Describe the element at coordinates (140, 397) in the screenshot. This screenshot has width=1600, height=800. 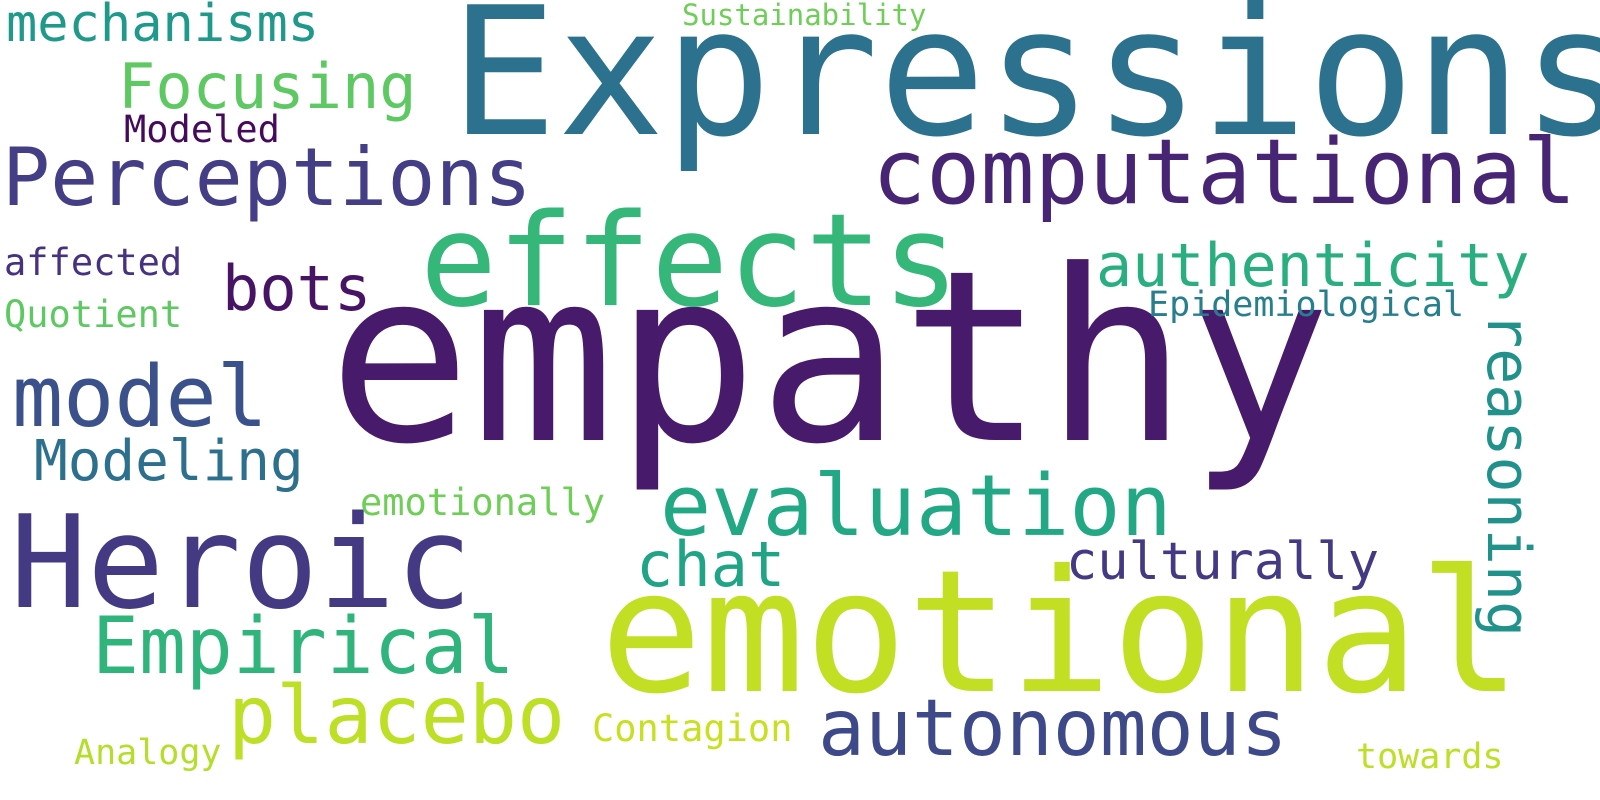
I see `word-model: model` at that location.